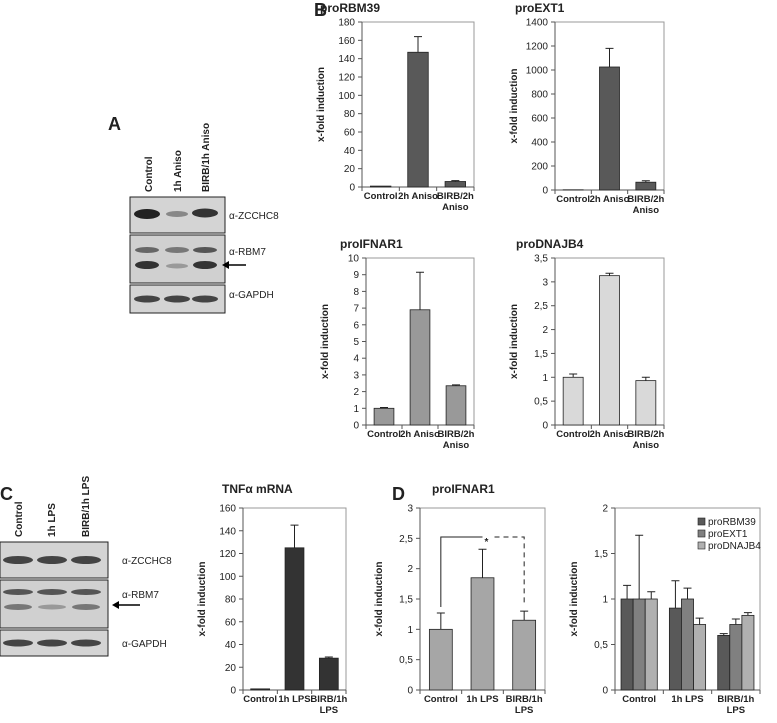  Describe the element at coordinates (86, 506) in the screenshot. I see `blot-column-label: BIRB/1h LPS` at that location.